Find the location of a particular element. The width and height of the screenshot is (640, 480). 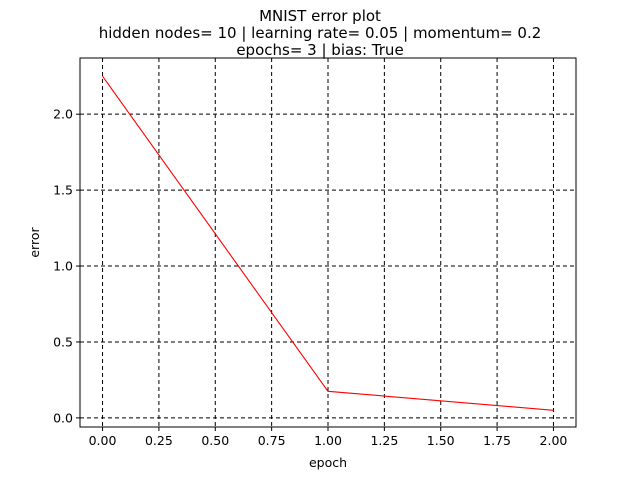

x-tick-label: 0.50 is located at coordinates (215, 440).